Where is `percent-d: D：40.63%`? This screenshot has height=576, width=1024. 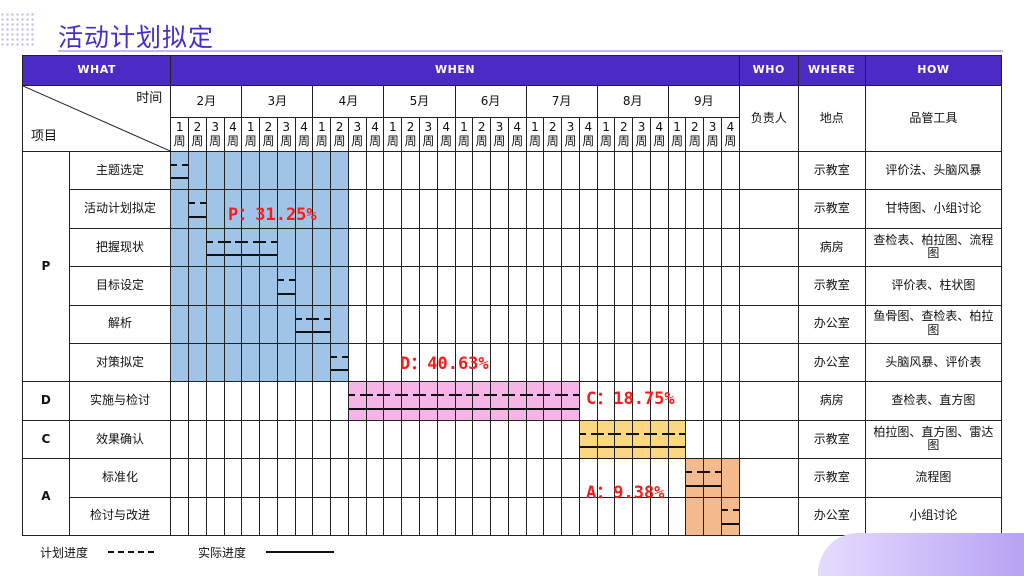
percent-d: D：40.63% is located at coordinates (444, 364).